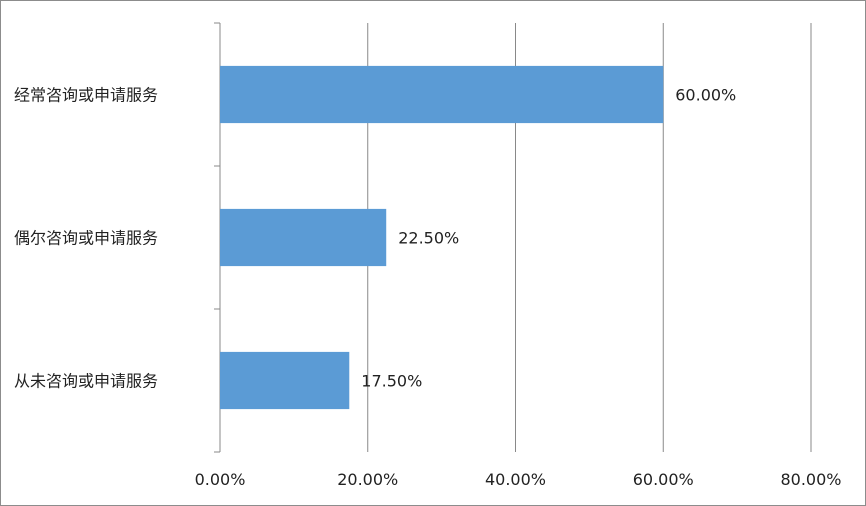  I want to click on x-tick-label-4: 80.00%, so click(810, 479).